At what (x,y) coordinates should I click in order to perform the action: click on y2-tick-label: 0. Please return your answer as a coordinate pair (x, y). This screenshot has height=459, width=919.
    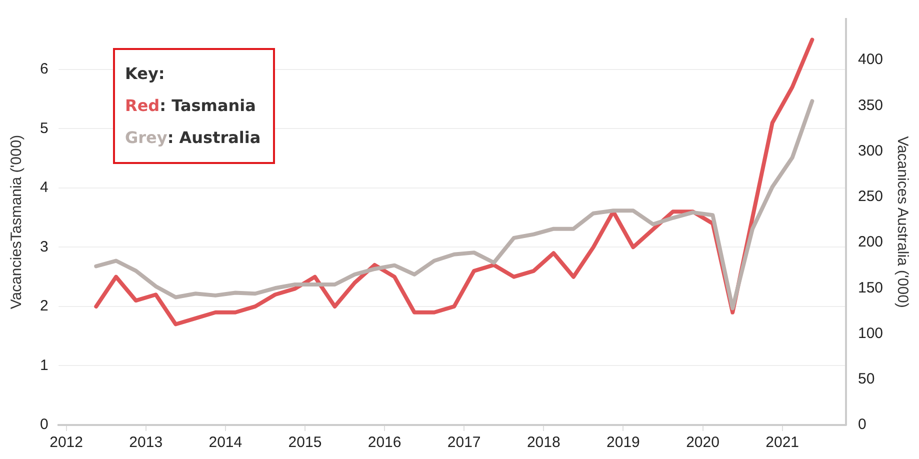
    Looking at the image, I should click on (862, 425).